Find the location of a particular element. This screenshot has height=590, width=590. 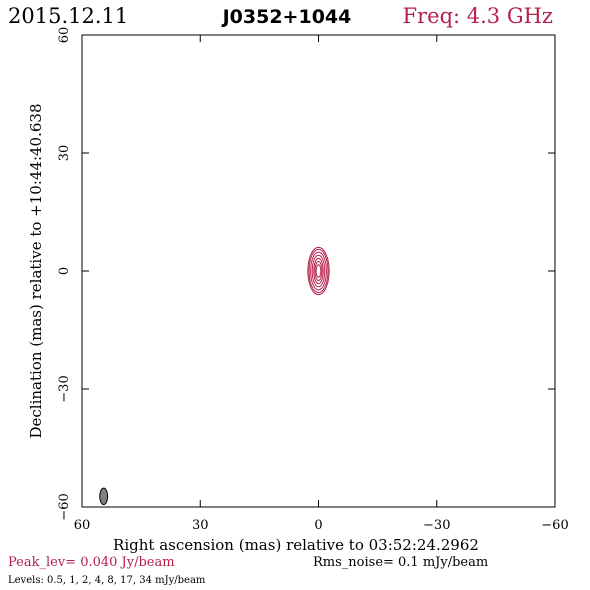

x-tick-labels: 60 30 0 −30 −60 is located at coordinates (321, 525).